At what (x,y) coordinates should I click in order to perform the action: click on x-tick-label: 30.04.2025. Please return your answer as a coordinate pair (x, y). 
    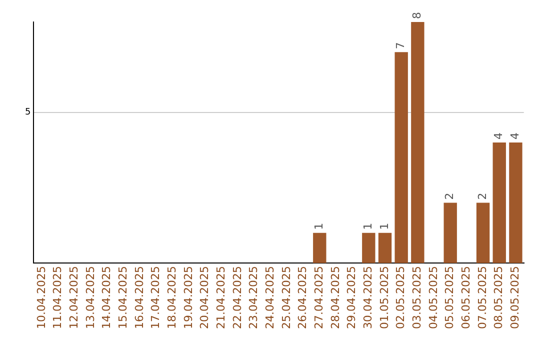
    Looking at the image, I should click on (368, 298).